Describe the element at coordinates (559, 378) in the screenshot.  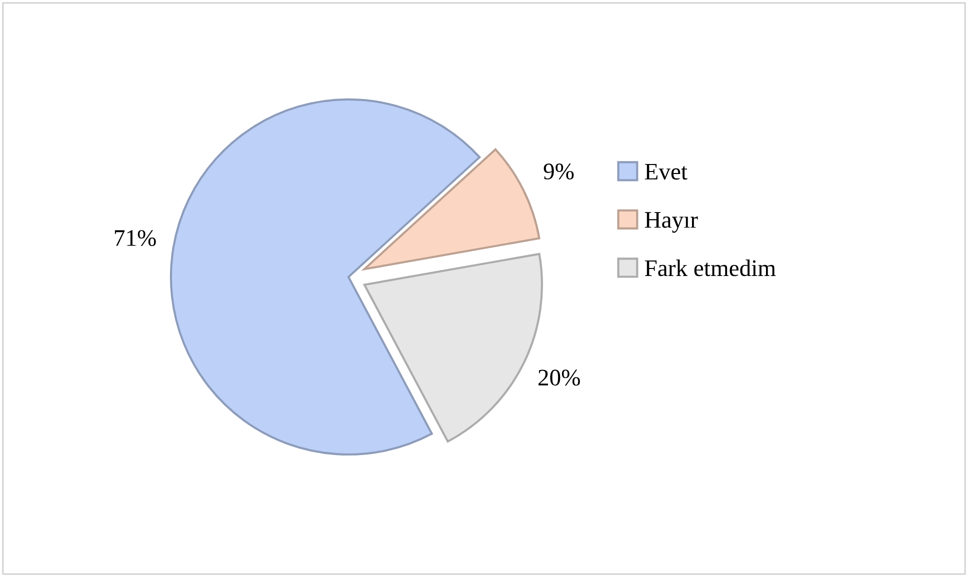
I see `data-label: 20%` at that location.